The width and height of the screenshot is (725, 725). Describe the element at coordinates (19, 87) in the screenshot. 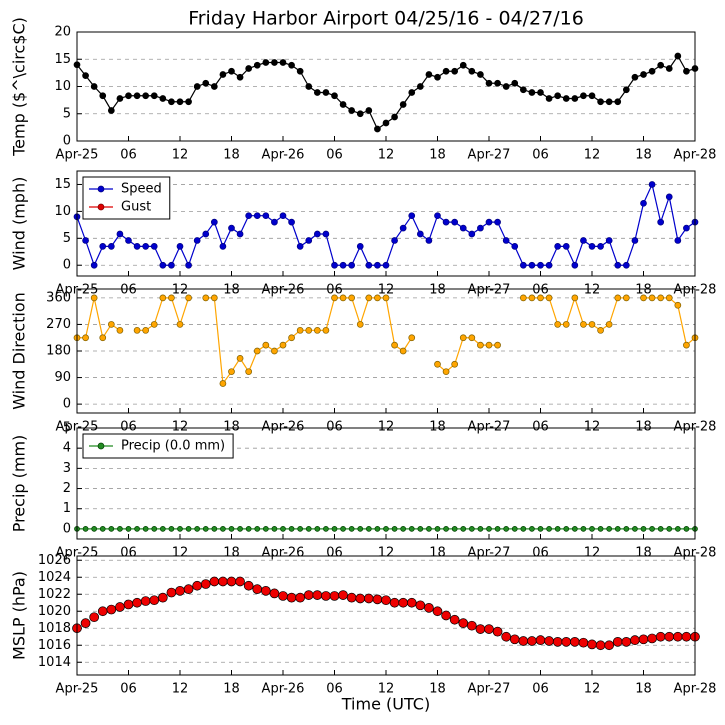

I see `y-axis-label: Temp ($^\circ$C)` at that location.